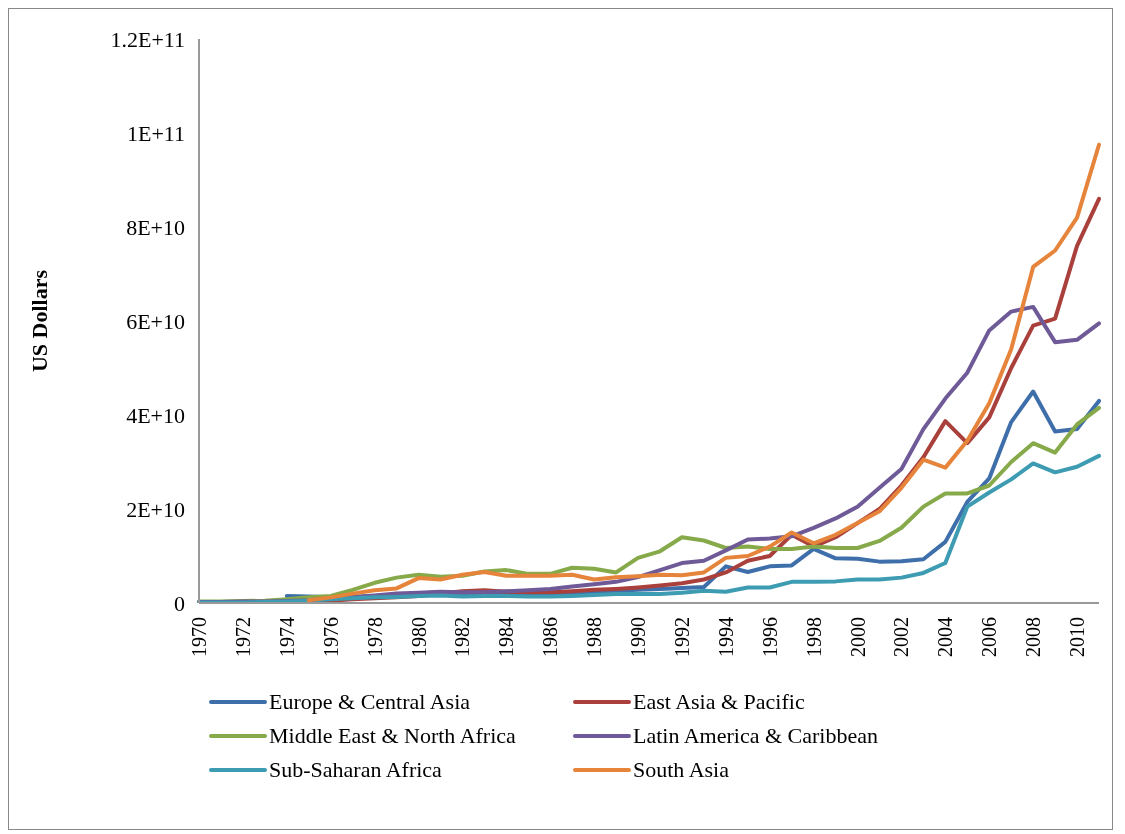  I want to click on x-tick-label: 1986, so click(550, 637).